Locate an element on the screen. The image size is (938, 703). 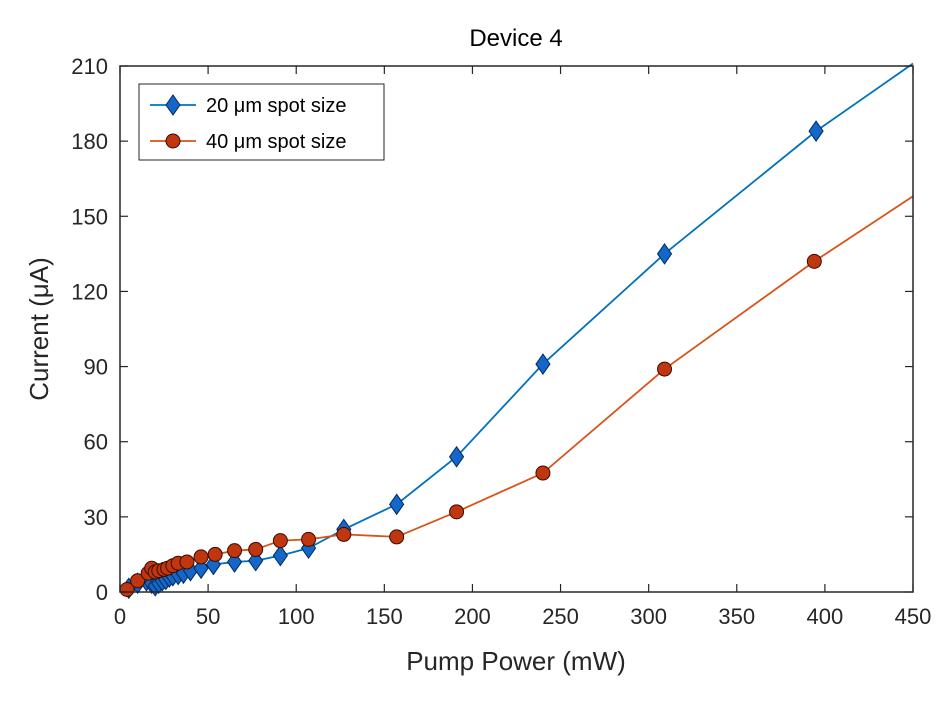
x-tick-label: 450 is located at coordinates (913, 616).